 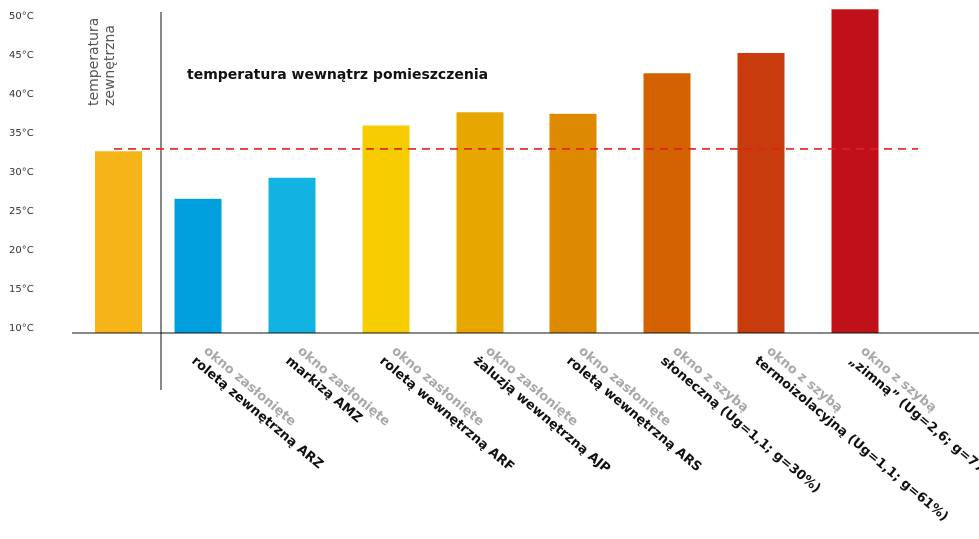 I want to click on category-label-line-2: „zimną” (Ug=2,6; g=77%), so click(x=912, y=421).